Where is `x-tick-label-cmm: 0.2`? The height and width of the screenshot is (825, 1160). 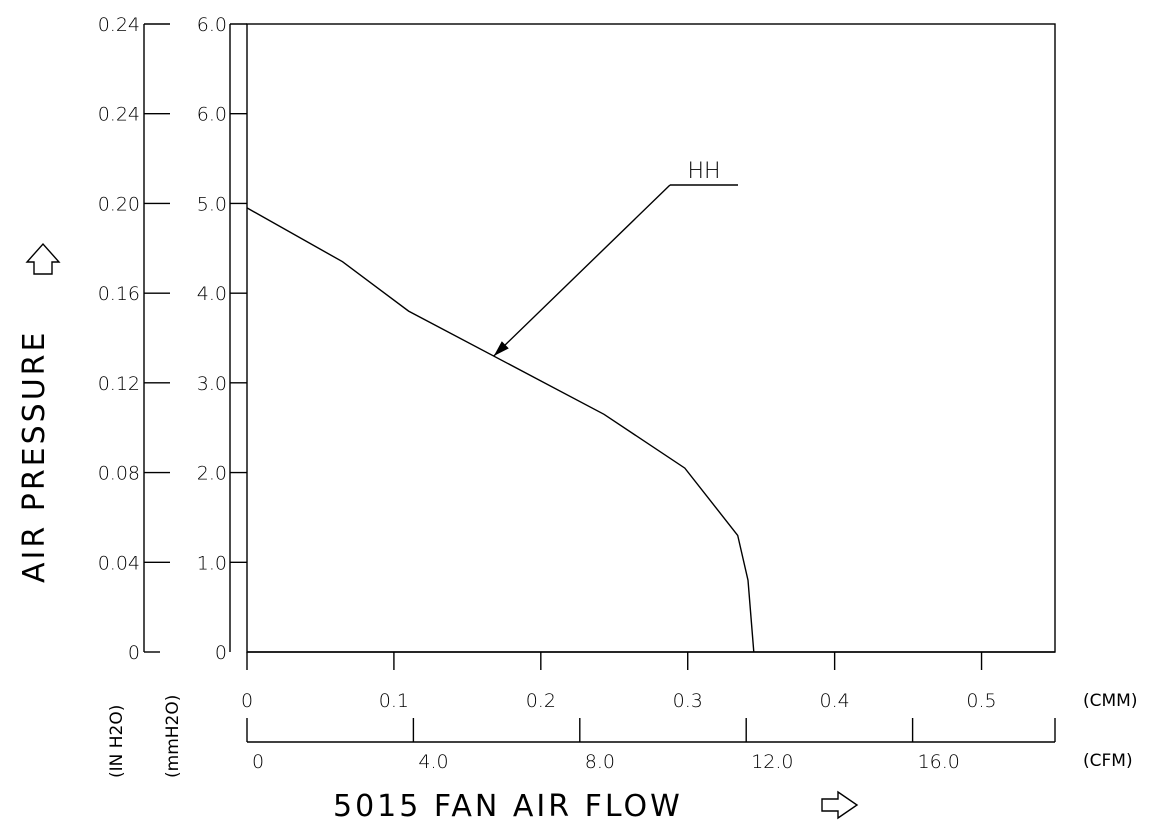 x-tick-label-cmm: 0.2 is located at coordinates (541, 701).